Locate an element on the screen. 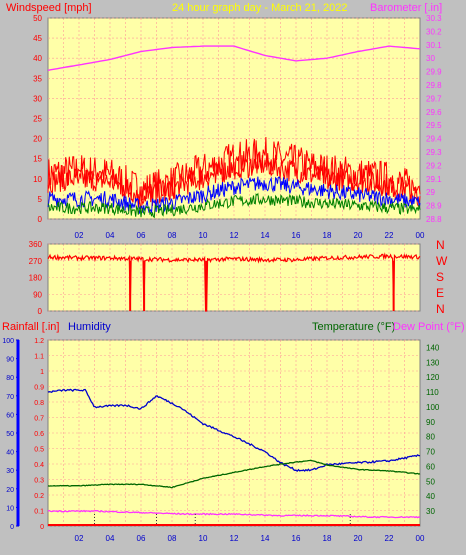  wind-y-tick-label: 10 is located at coordinates (37, 179).